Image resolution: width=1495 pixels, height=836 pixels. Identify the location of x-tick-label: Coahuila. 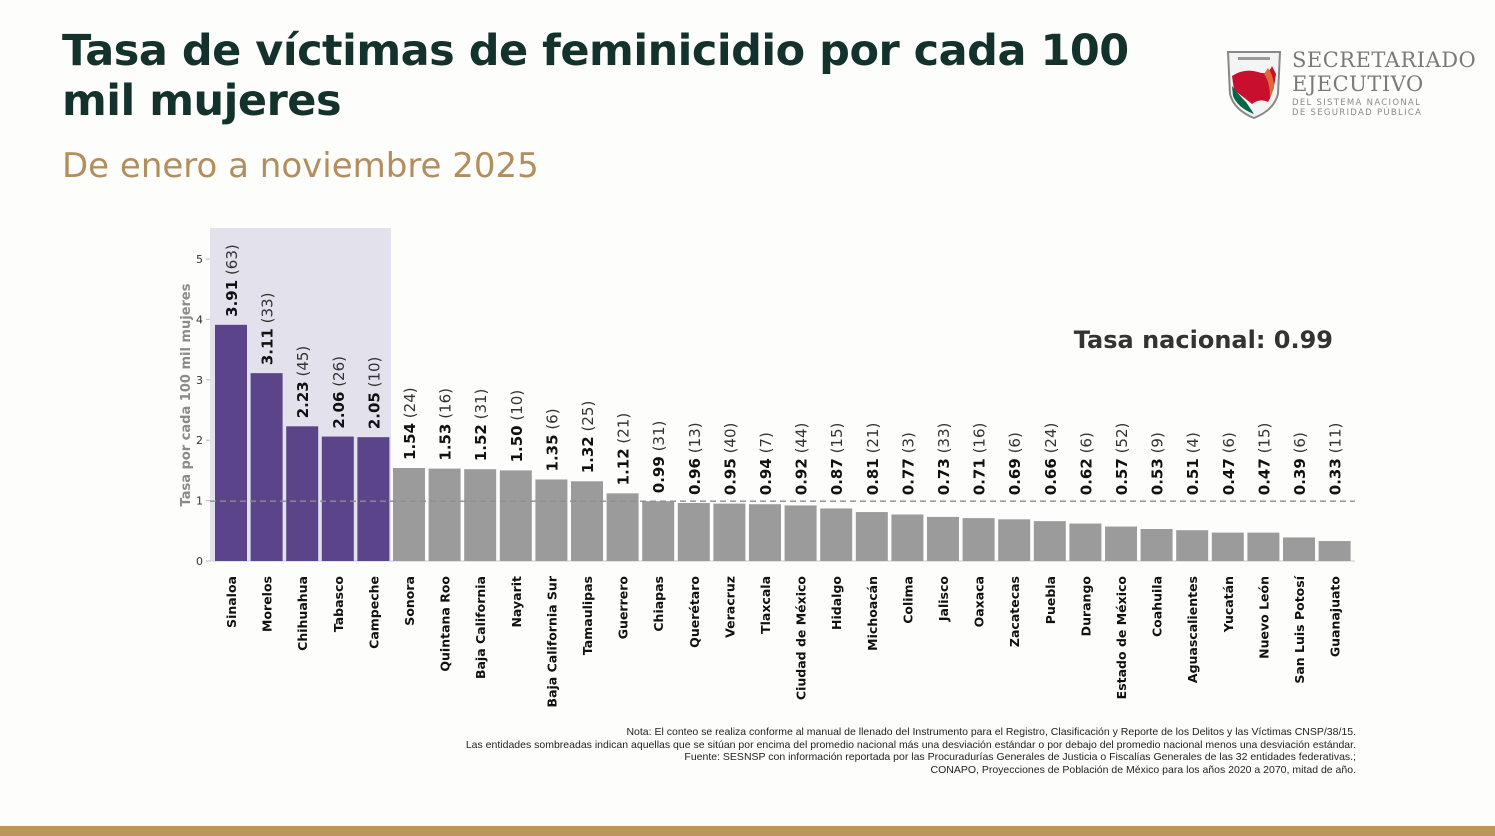
(1157, 606).